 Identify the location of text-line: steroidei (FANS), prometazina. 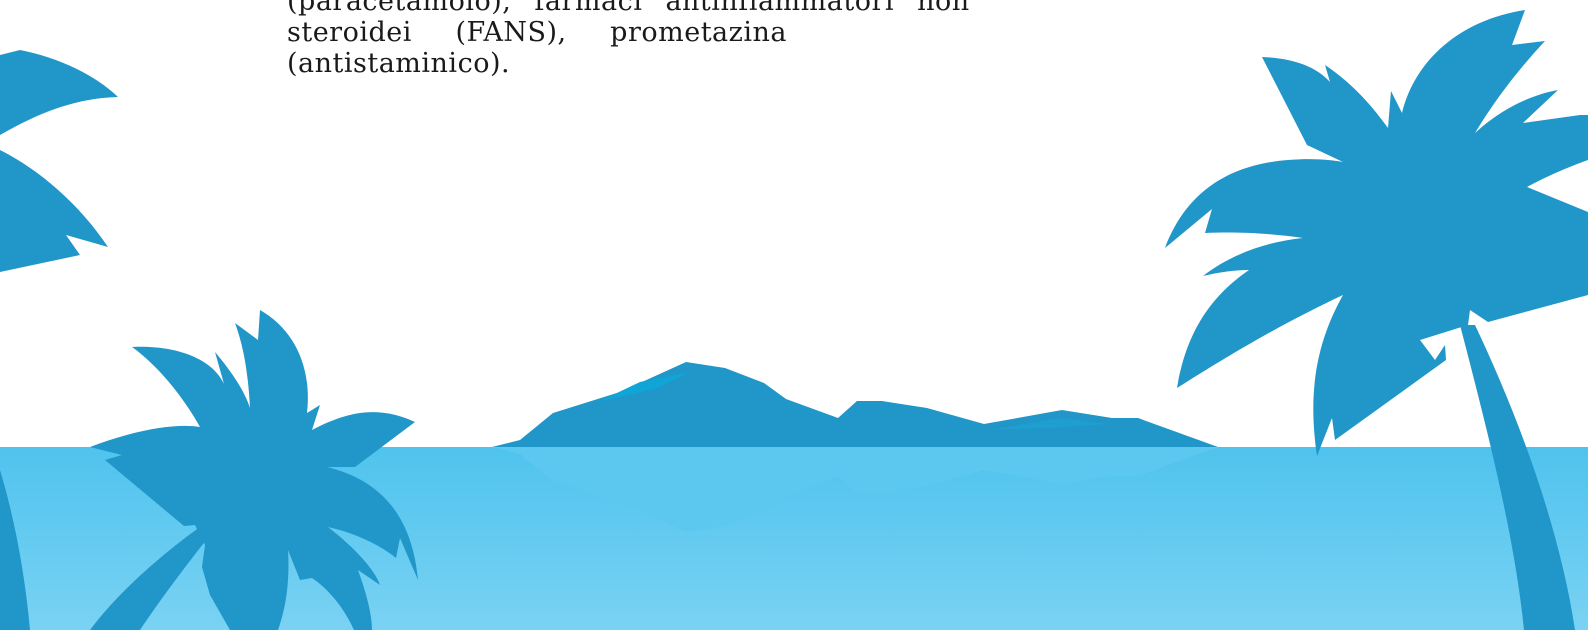
(537, 32).